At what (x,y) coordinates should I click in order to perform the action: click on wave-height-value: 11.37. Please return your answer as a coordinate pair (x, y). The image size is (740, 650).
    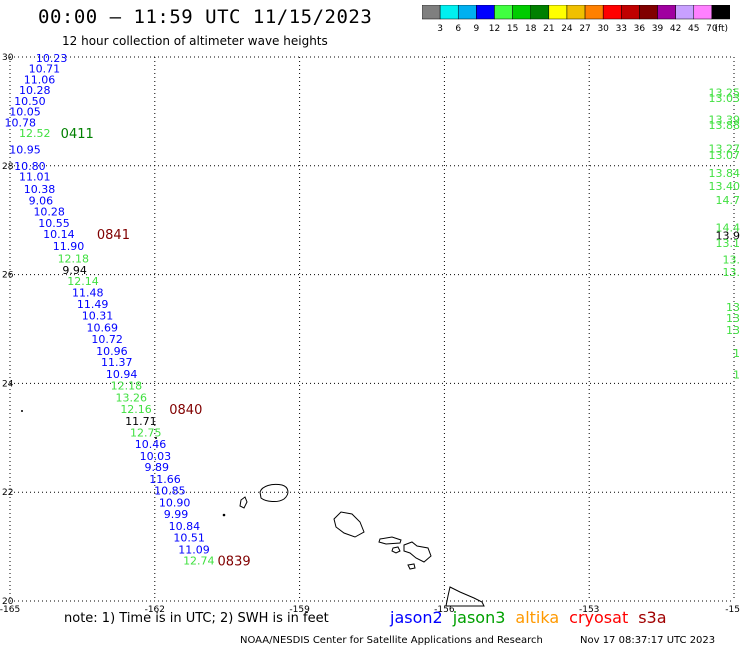
    Looking at the image, I should click on (117, 362).